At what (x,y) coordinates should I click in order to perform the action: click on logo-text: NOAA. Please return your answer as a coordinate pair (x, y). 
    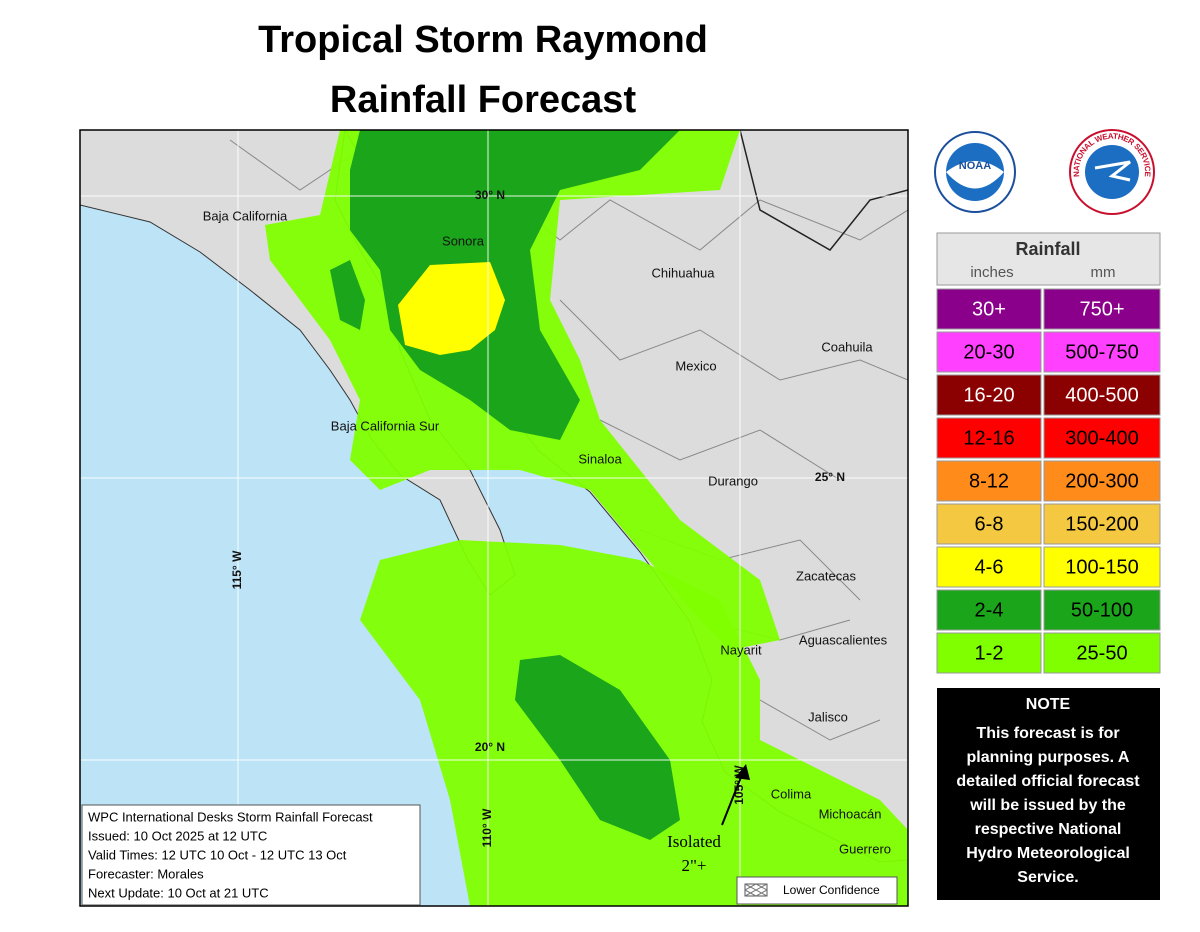
    Looking at the image, I should click on (975, 166).